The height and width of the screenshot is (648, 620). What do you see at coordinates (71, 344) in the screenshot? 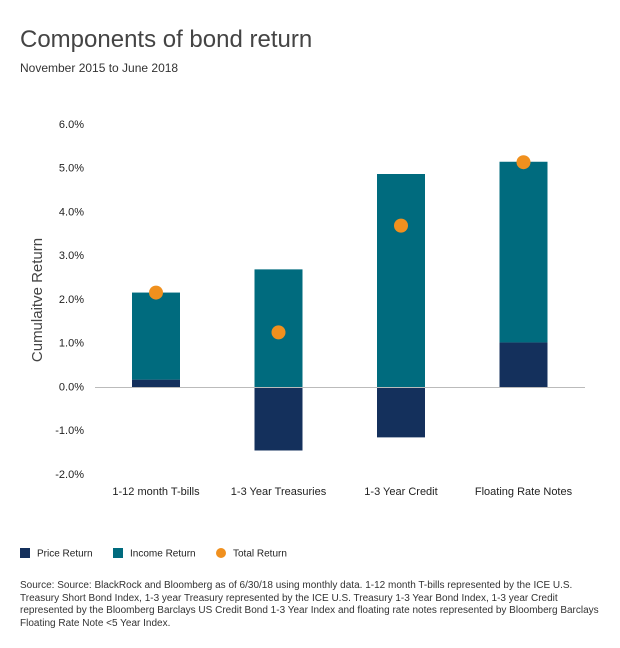
I see `y-tick-label: 1.0%` at bounding box center [71, 344].